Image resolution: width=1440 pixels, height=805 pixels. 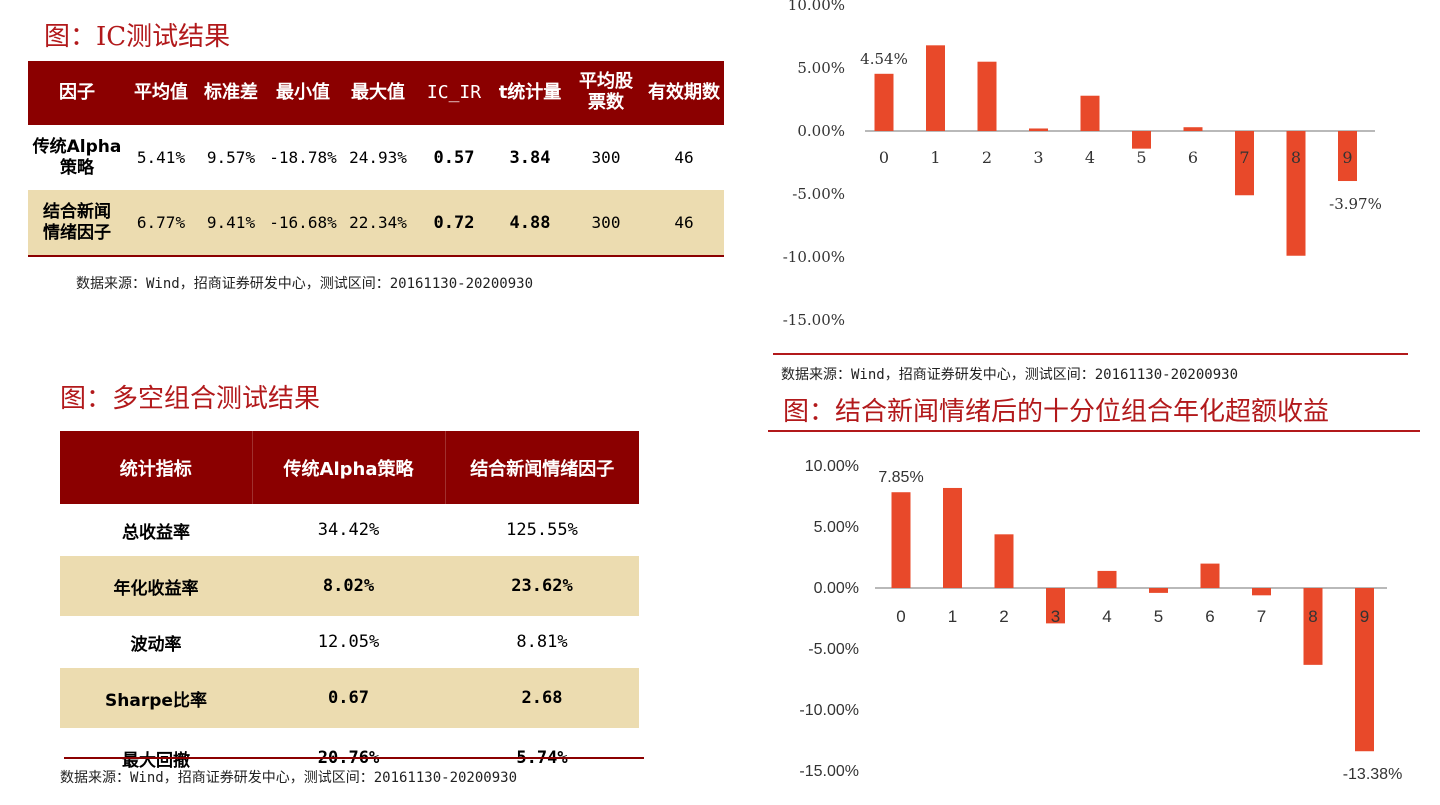 I want to click on table-bottom-rule, so click(x=354, y=758).